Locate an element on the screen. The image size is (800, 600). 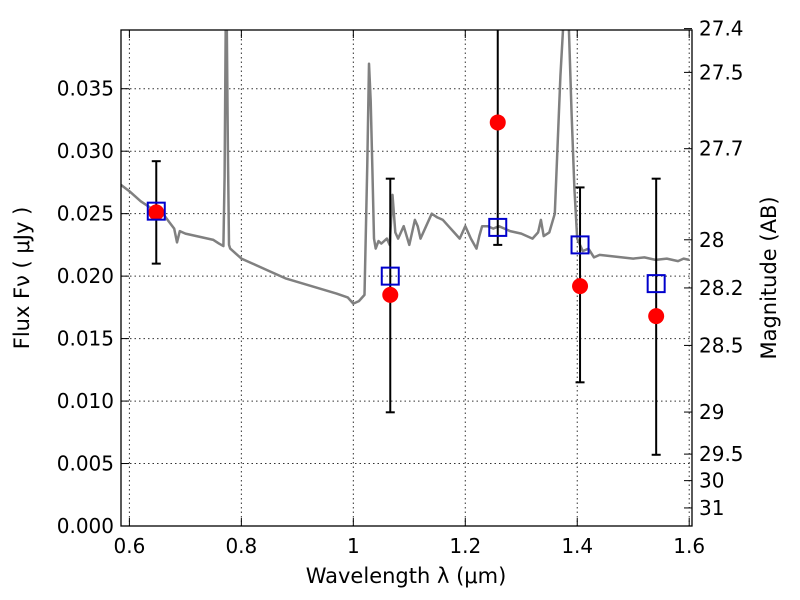
y-tick-label: 0.005 is located at coordinates (85, 464).